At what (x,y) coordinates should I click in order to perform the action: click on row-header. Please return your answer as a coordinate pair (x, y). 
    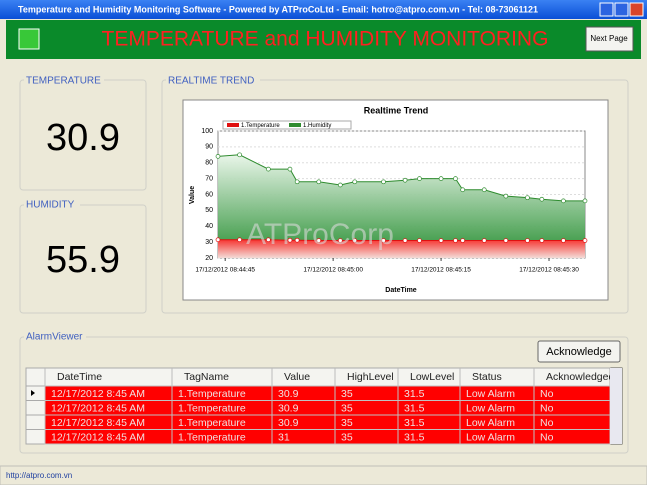
    Looking at the image, I should click on (35, 437).